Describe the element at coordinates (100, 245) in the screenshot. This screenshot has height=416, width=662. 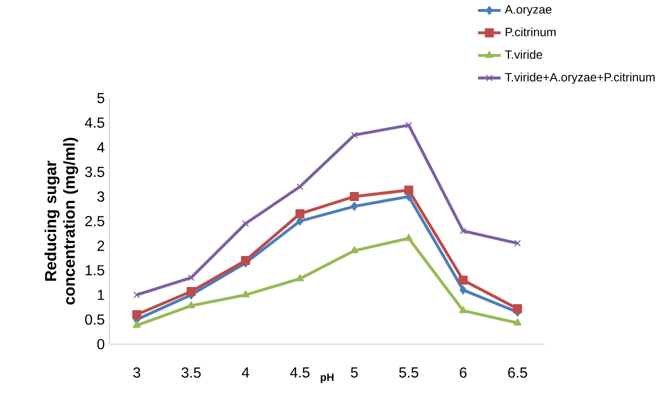
I see `y-tick-label: 2` at that location.